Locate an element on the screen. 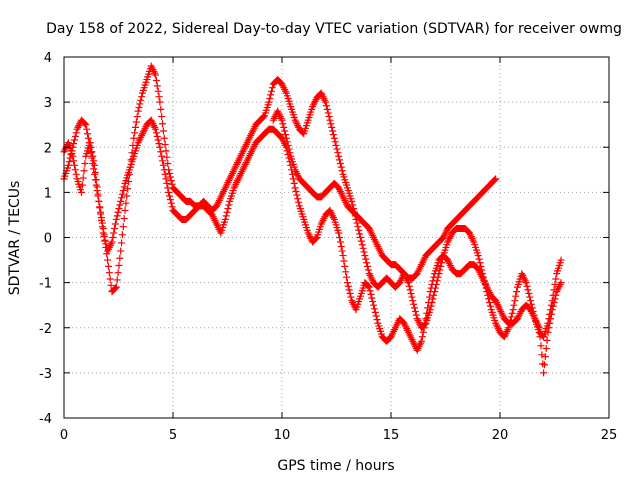 This screenshot has height=480, width=640. y-tick-label: 4 is located at coordinates (48, 58).